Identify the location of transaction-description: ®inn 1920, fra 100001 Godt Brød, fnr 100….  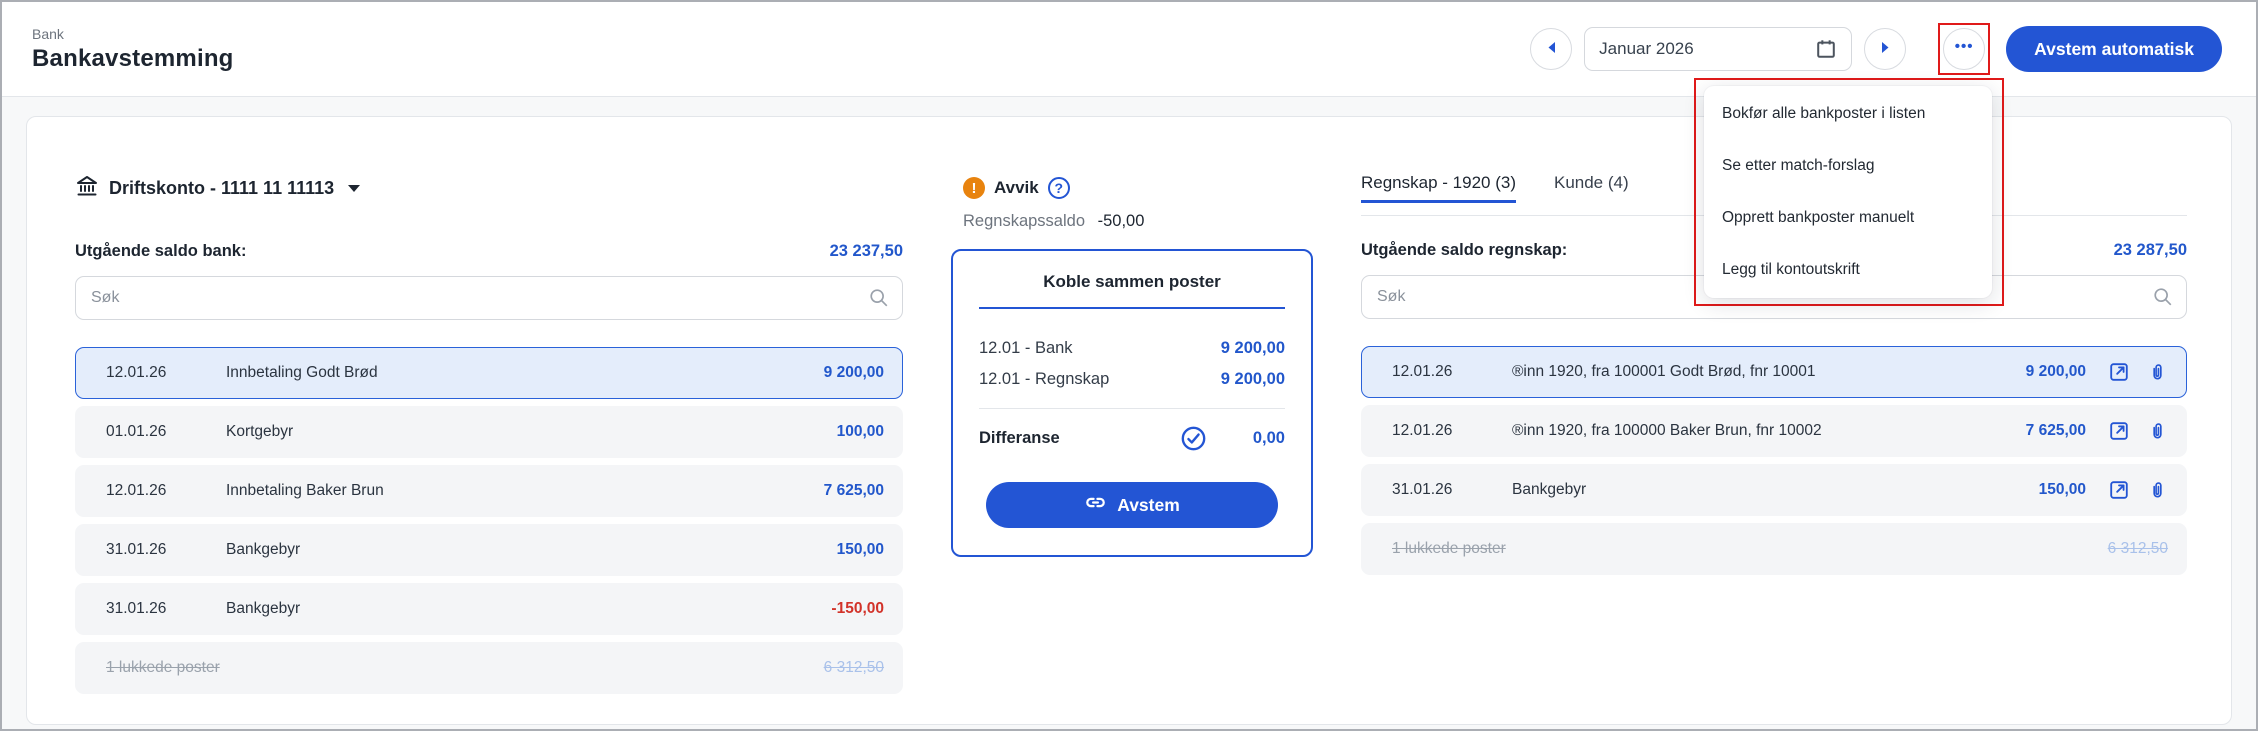
(1664, 371).